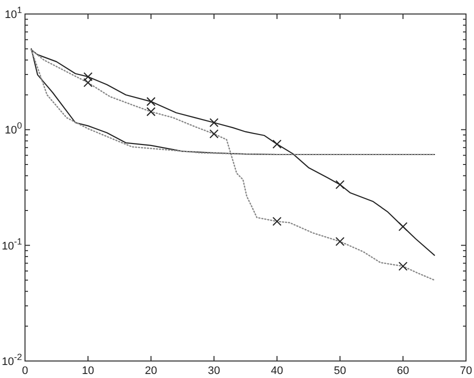 Image resolution: width=474 pixels, height=378 pixels. Describe the element at coordinates (214, 371) in the screenshot. I see `x-tick-label: 30` at that location.